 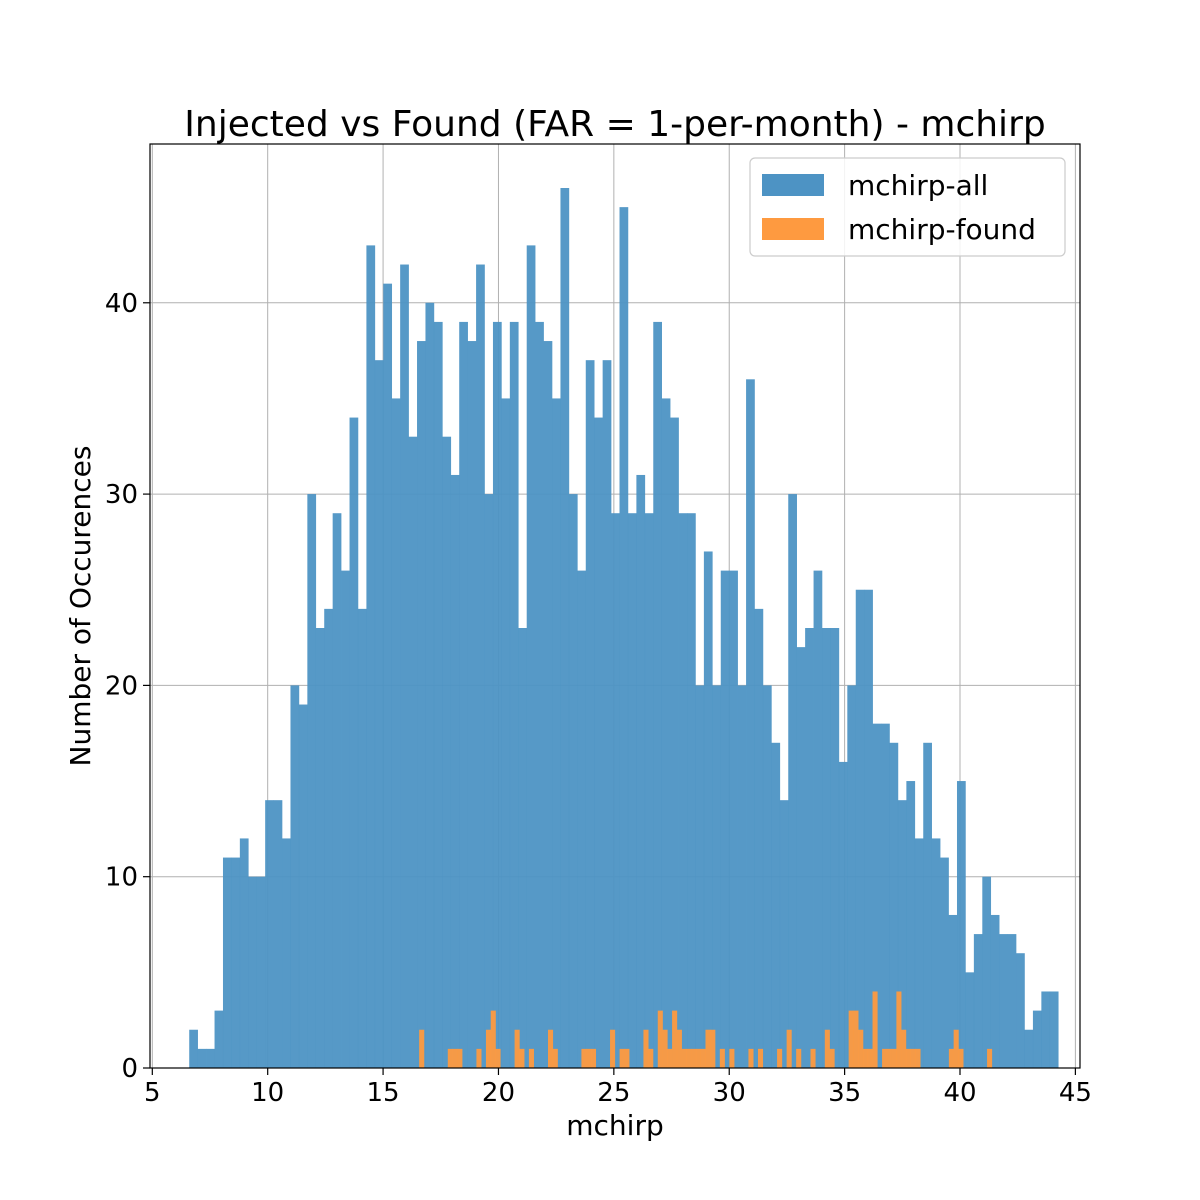 I want to click on x-tick-label: 40, so click(x=959, y=1093).